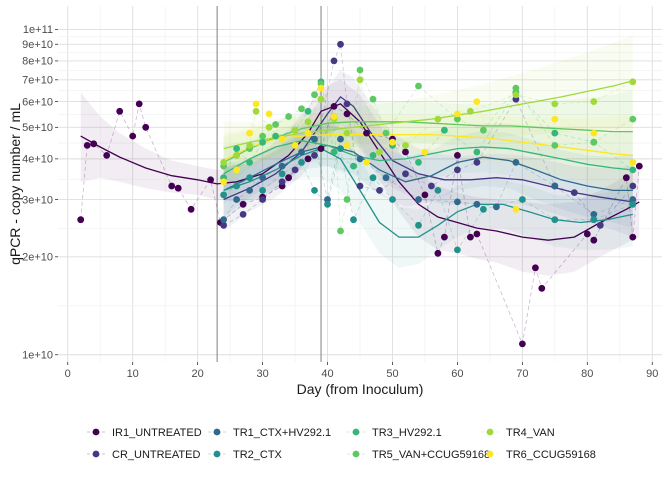 Image resolution: width=672 pixels, height=480 pixels. I want to click on trend-TR6_CCUG59168, so click(428, 147).